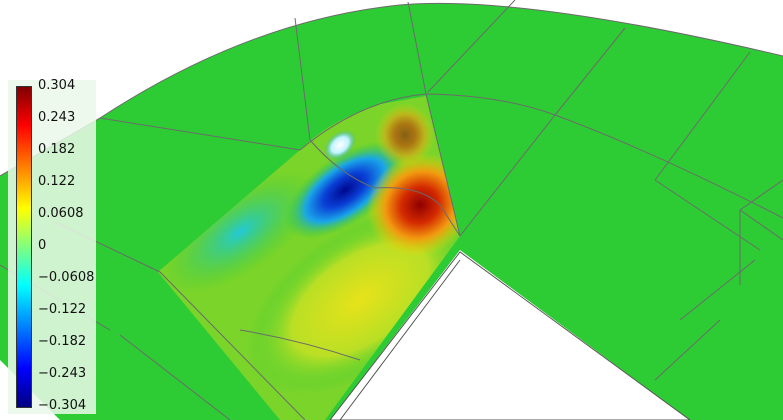  I want to click on colorbar, so click(24, 247).